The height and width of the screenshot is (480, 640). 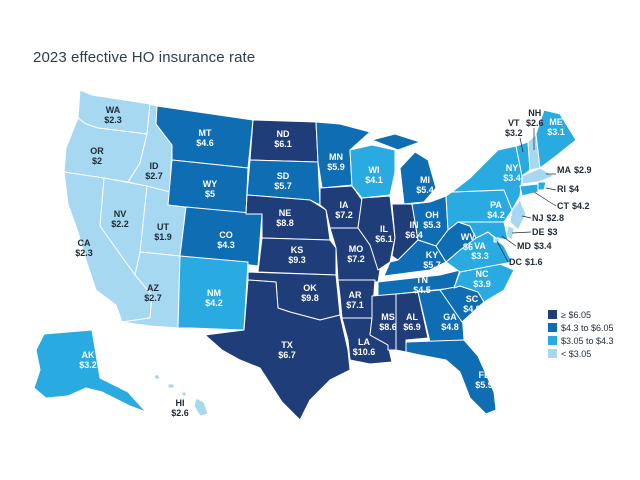 I want to click on state-abbr: OH, so click(x=432, y=215).